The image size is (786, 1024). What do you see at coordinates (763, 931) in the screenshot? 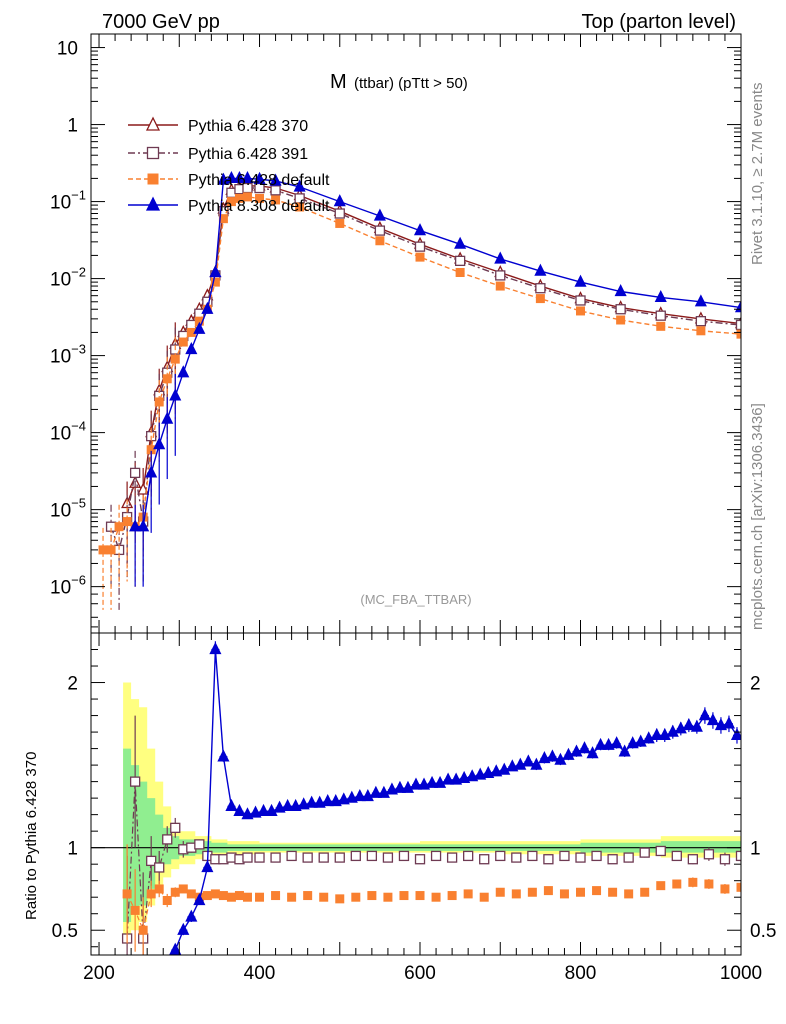
I see `ratio-y-tick-label-right: 0.5` at bounding box center [763, 931].